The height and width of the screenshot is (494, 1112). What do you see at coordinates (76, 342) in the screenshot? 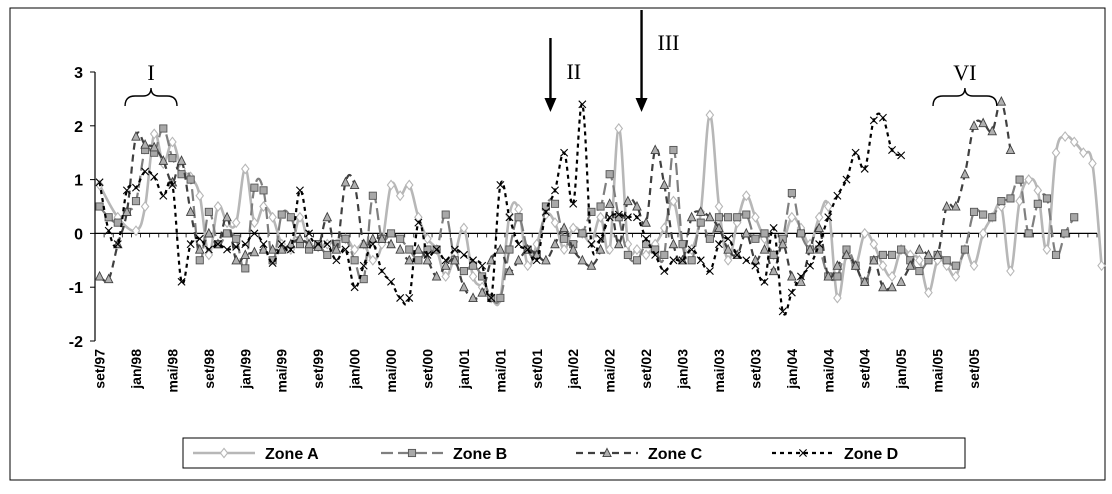
I see `y-tick-label: -2` at bounding box center [76, 342].